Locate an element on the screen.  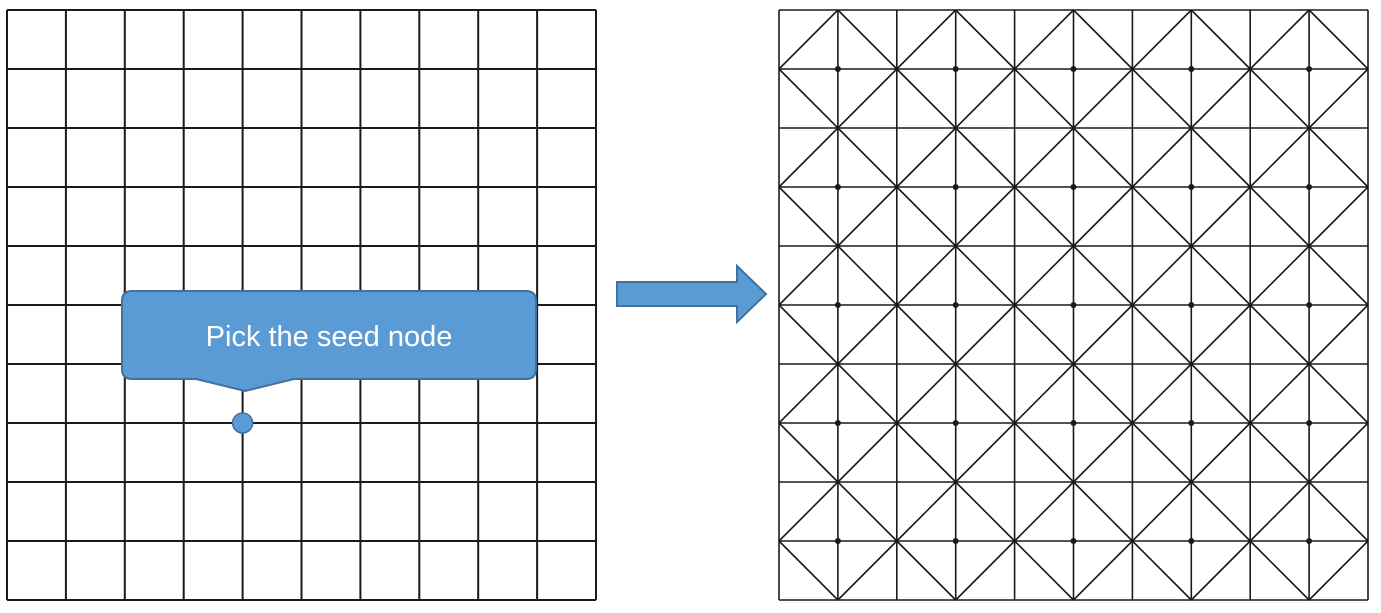
callout-text: Pick the seed node is located at coordinates (329, 337).